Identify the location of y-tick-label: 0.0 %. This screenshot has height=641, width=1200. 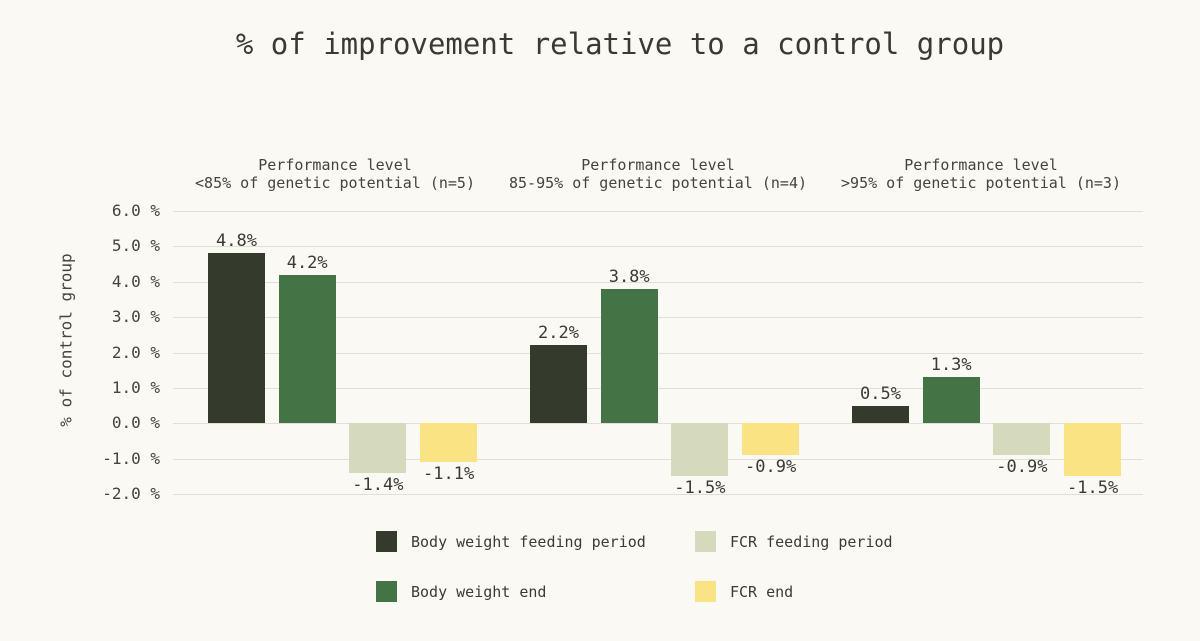
(135, 423).